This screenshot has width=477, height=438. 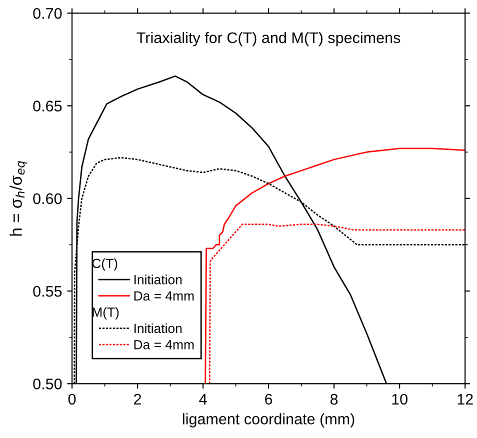 I want to click on text: Triaxiality for C(T) and M(T) specimens, so click(x=268, y=39).